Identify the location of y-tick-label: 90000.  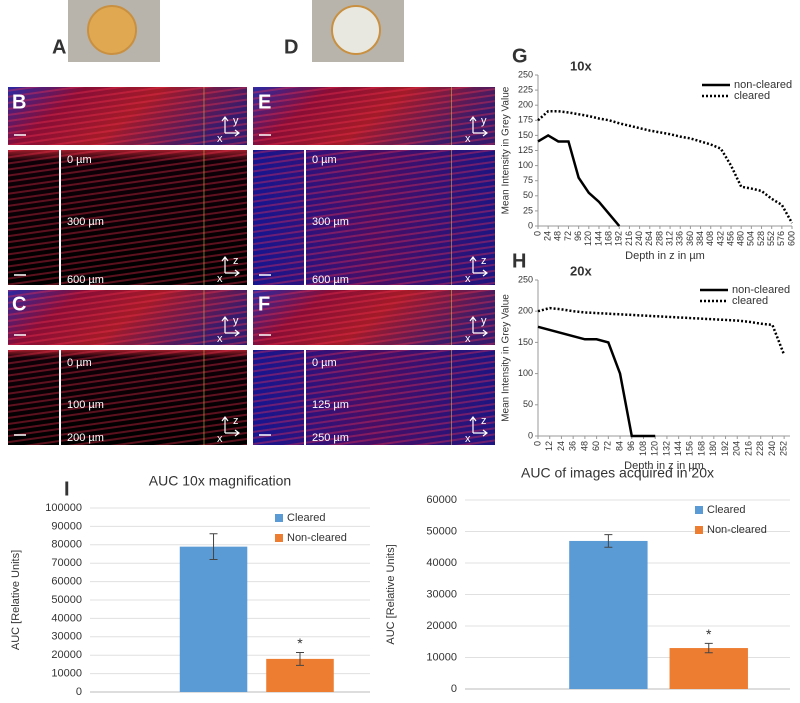
(66, 526).